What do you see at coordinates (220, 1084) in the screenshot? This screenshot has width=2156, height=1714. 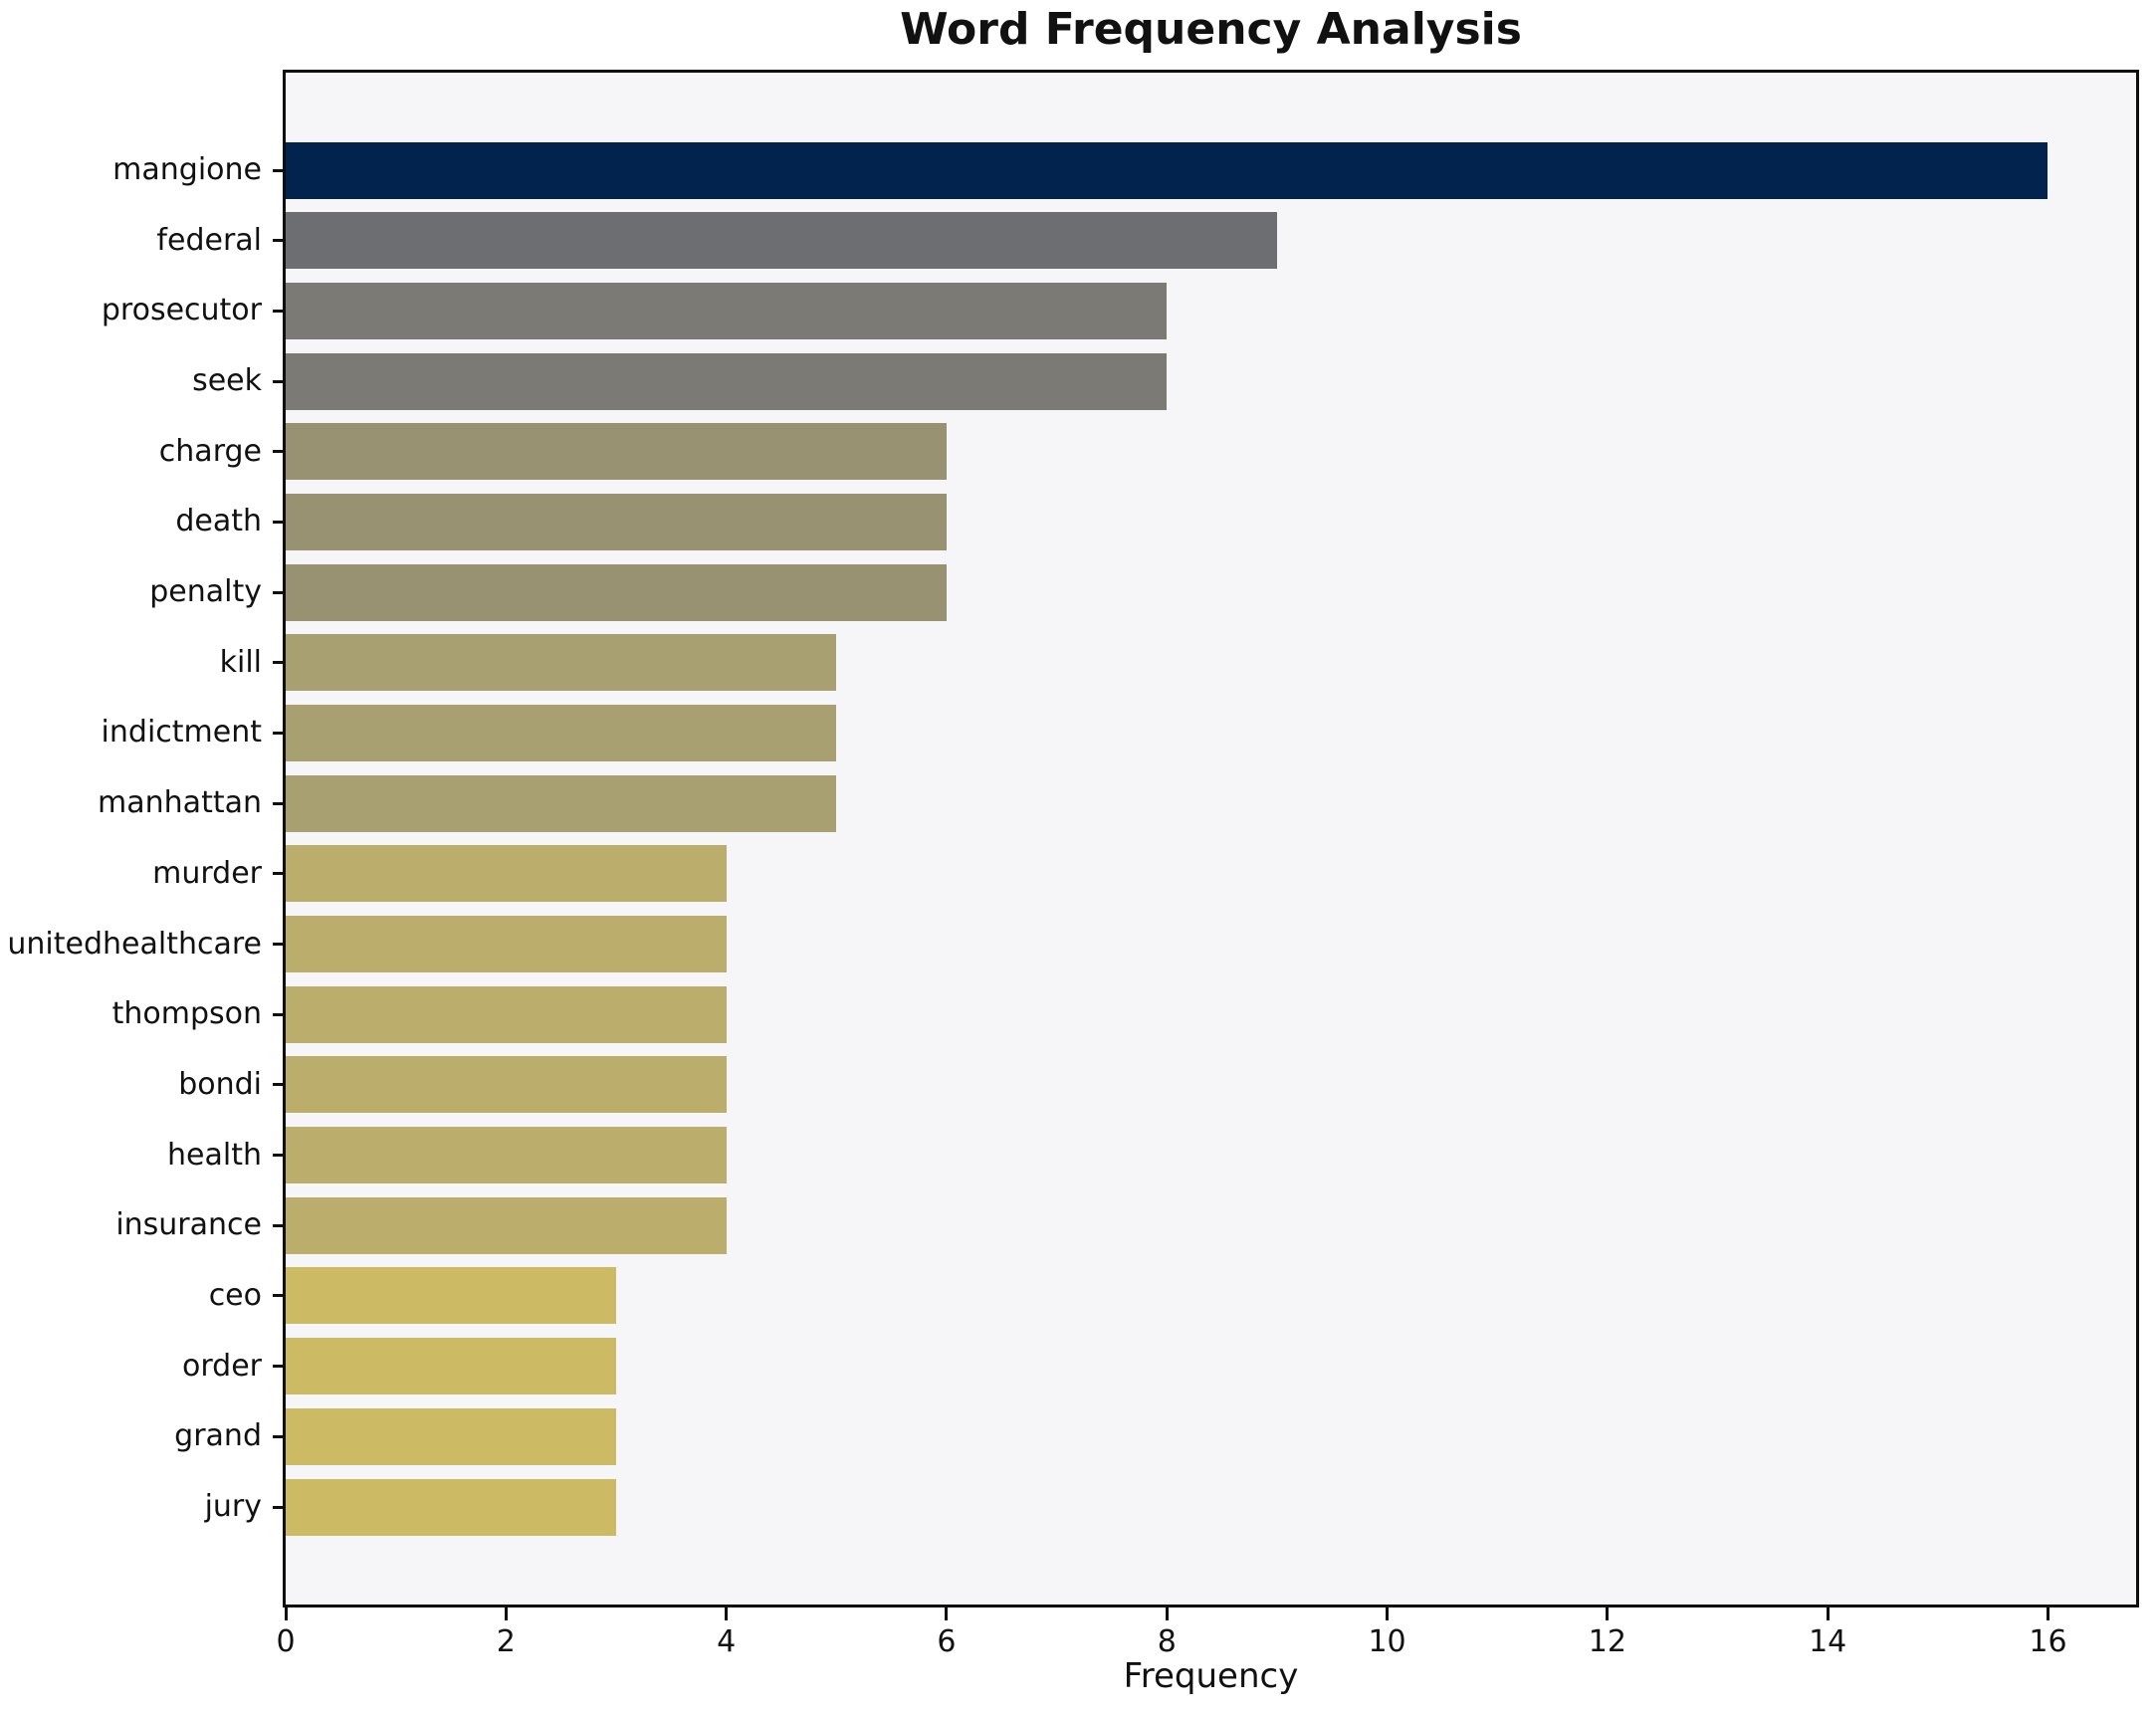 I see `y-tick-label-bondi: bondi` at bounding box center [220, 1084].